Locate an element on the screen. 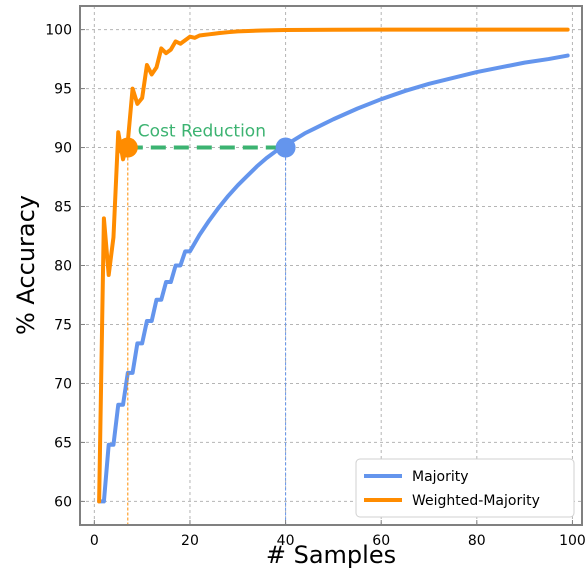  weighted-majority-threshold-point is located at coordinates (127, 147).